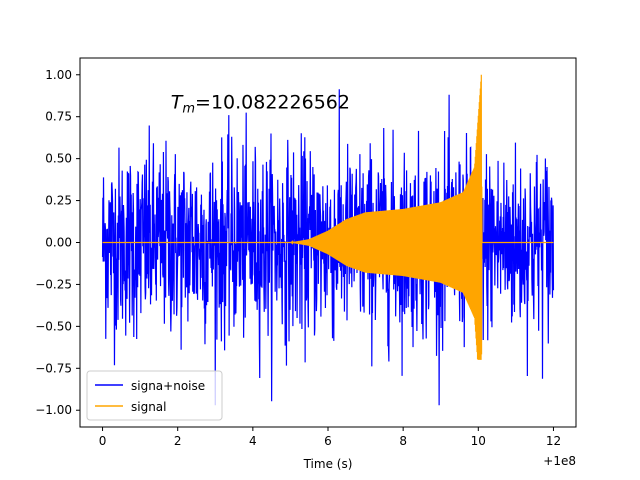 The width and height of the screenshot is (640, 480). What do you see at coordinates (168, 386) in the screenshot?
I see `legend-label-signal-plus-noise: signa+noise` at bounding box center [168, 386].